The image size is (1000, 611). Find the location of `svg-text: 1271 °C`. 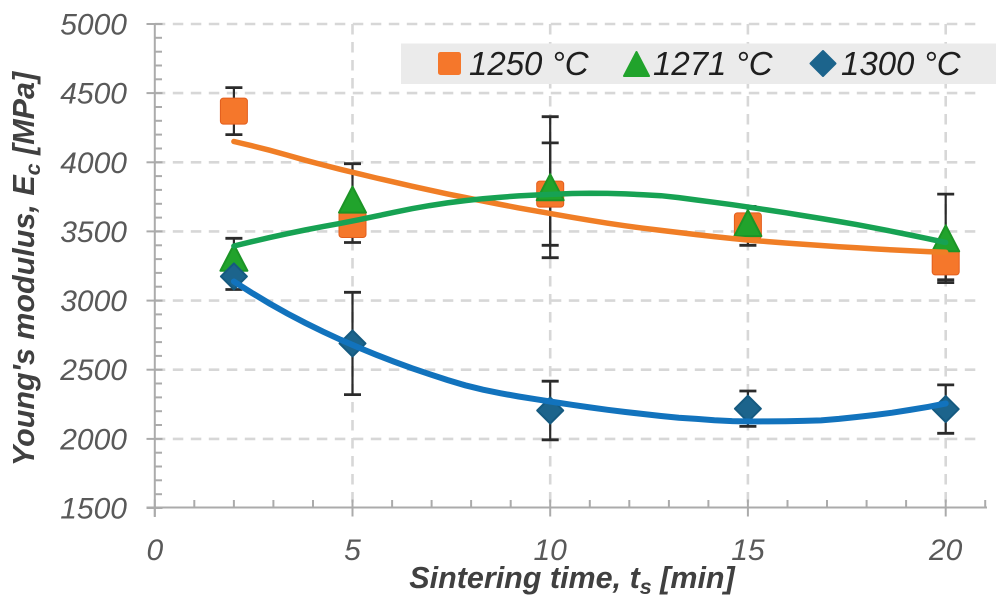

svg-text: 1271 °C is located at coordinates (713, 63).